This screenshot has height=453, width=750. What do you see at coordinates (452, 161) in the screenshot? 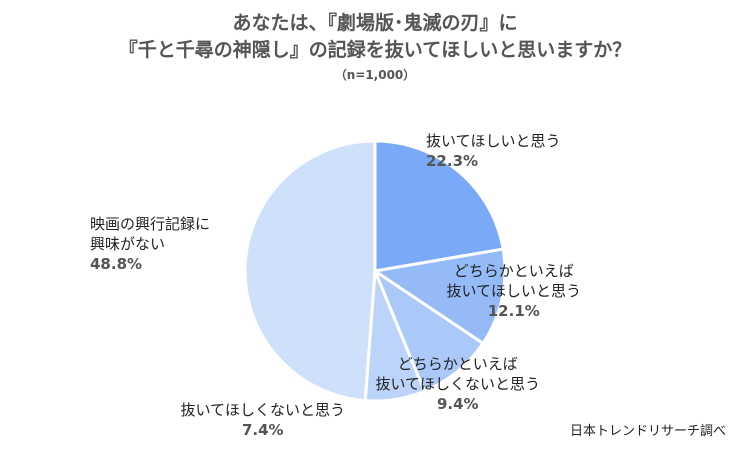
I see `slice-value-label: 22.3%` at bounding box center [452, 161].